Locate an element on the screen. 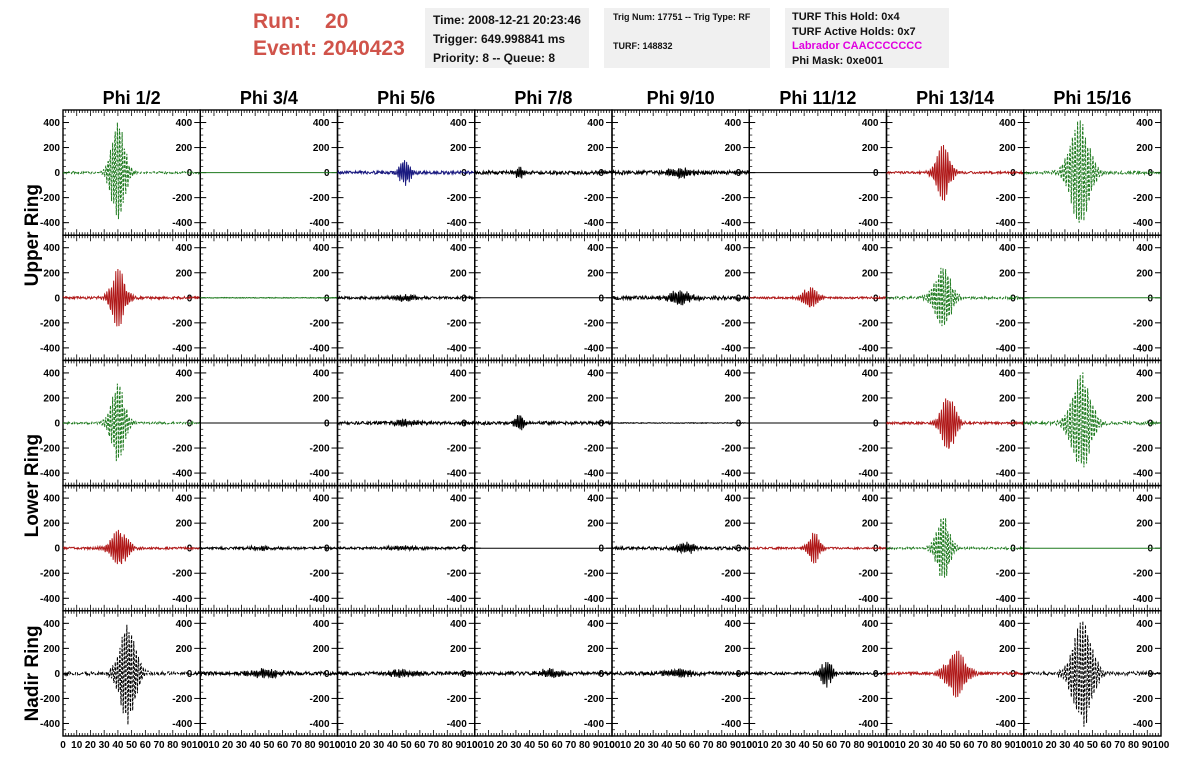 The image size is (1196, 772). panel-r4-c4: 400 200 0 -200 -400 is located at coordinates (543, 548).